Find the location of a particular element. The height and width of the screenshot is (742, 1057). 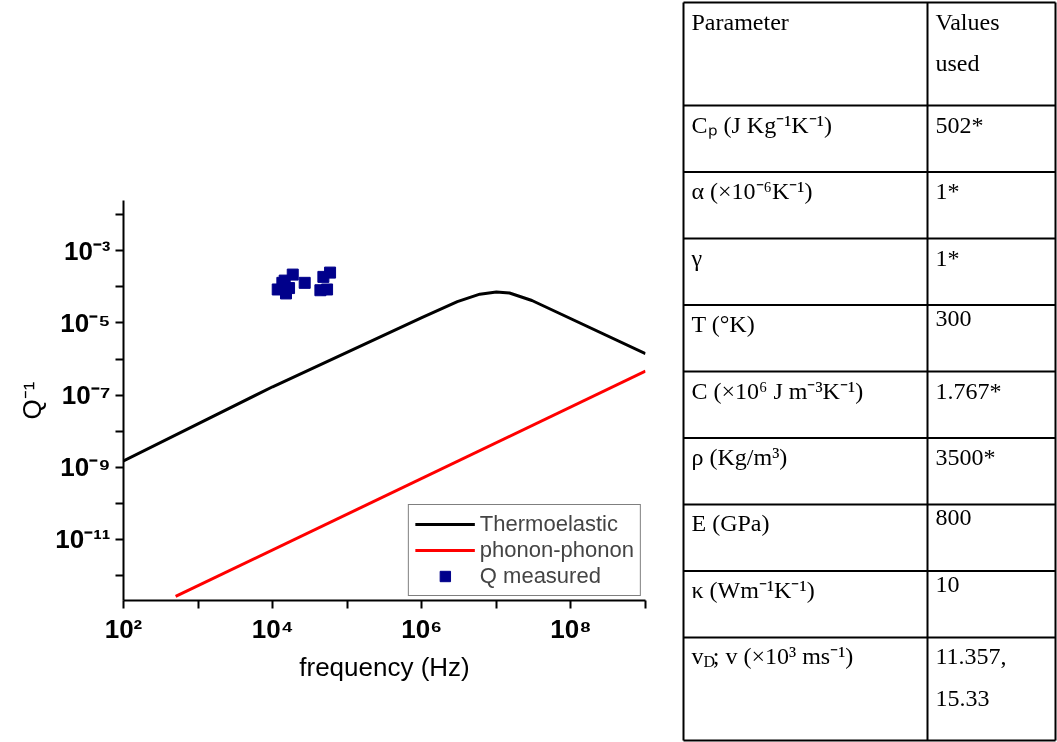

x-tick-label: 10⁴ is located at coordinates (272, 628).